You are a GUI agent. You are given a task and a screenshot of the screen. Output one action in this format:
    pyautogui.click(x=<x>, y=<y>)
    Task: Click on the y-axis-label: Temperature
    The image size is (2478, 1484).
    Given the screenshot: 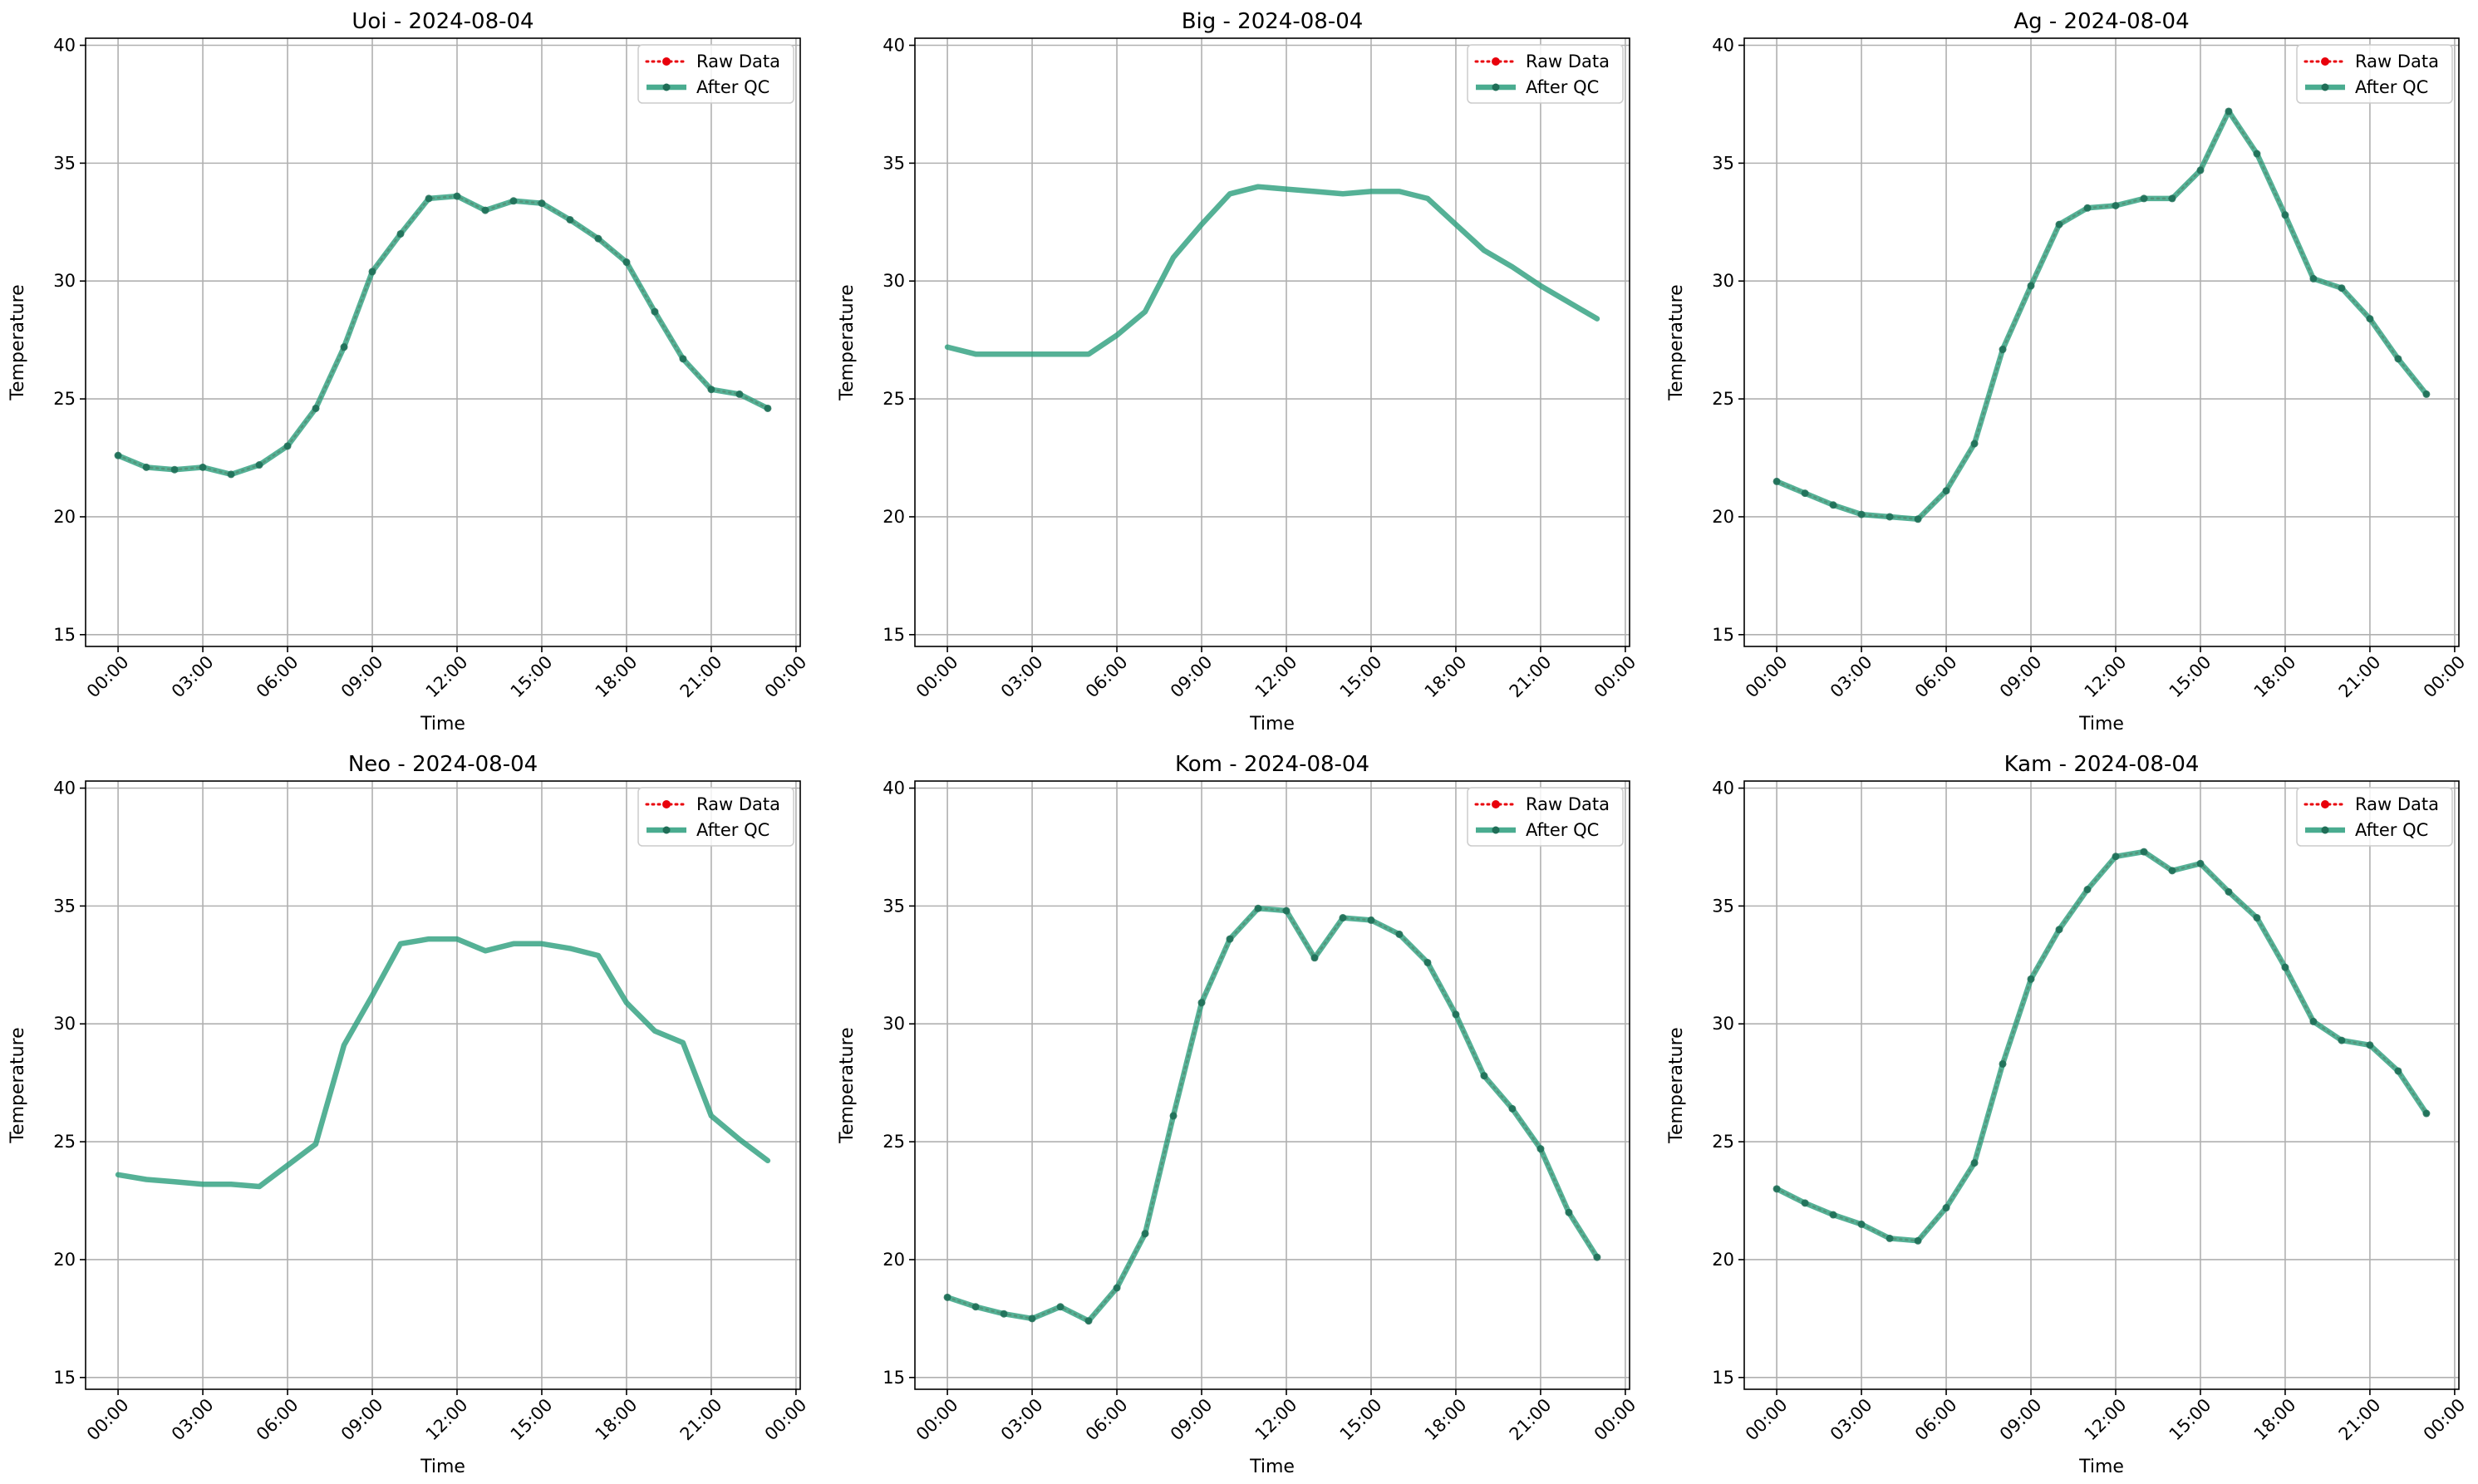 What is the action you would take?
    pyautogui.click(x=1676, y=1085)
    